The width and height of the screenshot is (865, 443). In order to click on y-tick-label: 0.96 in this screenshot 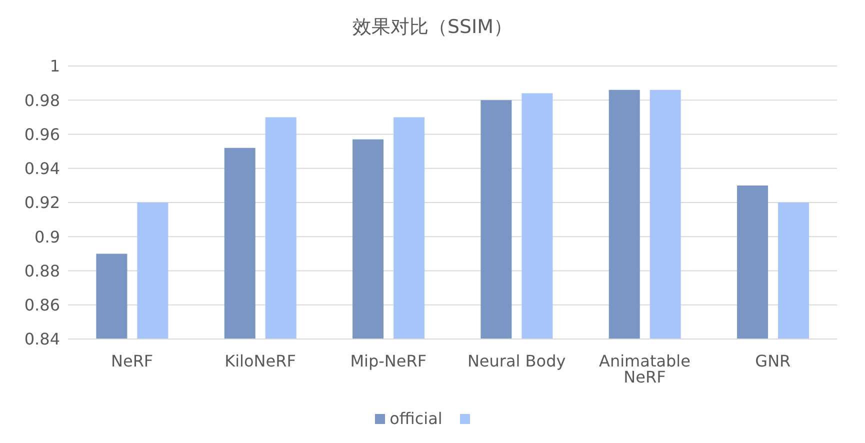, I will do `click(42, 134)`.